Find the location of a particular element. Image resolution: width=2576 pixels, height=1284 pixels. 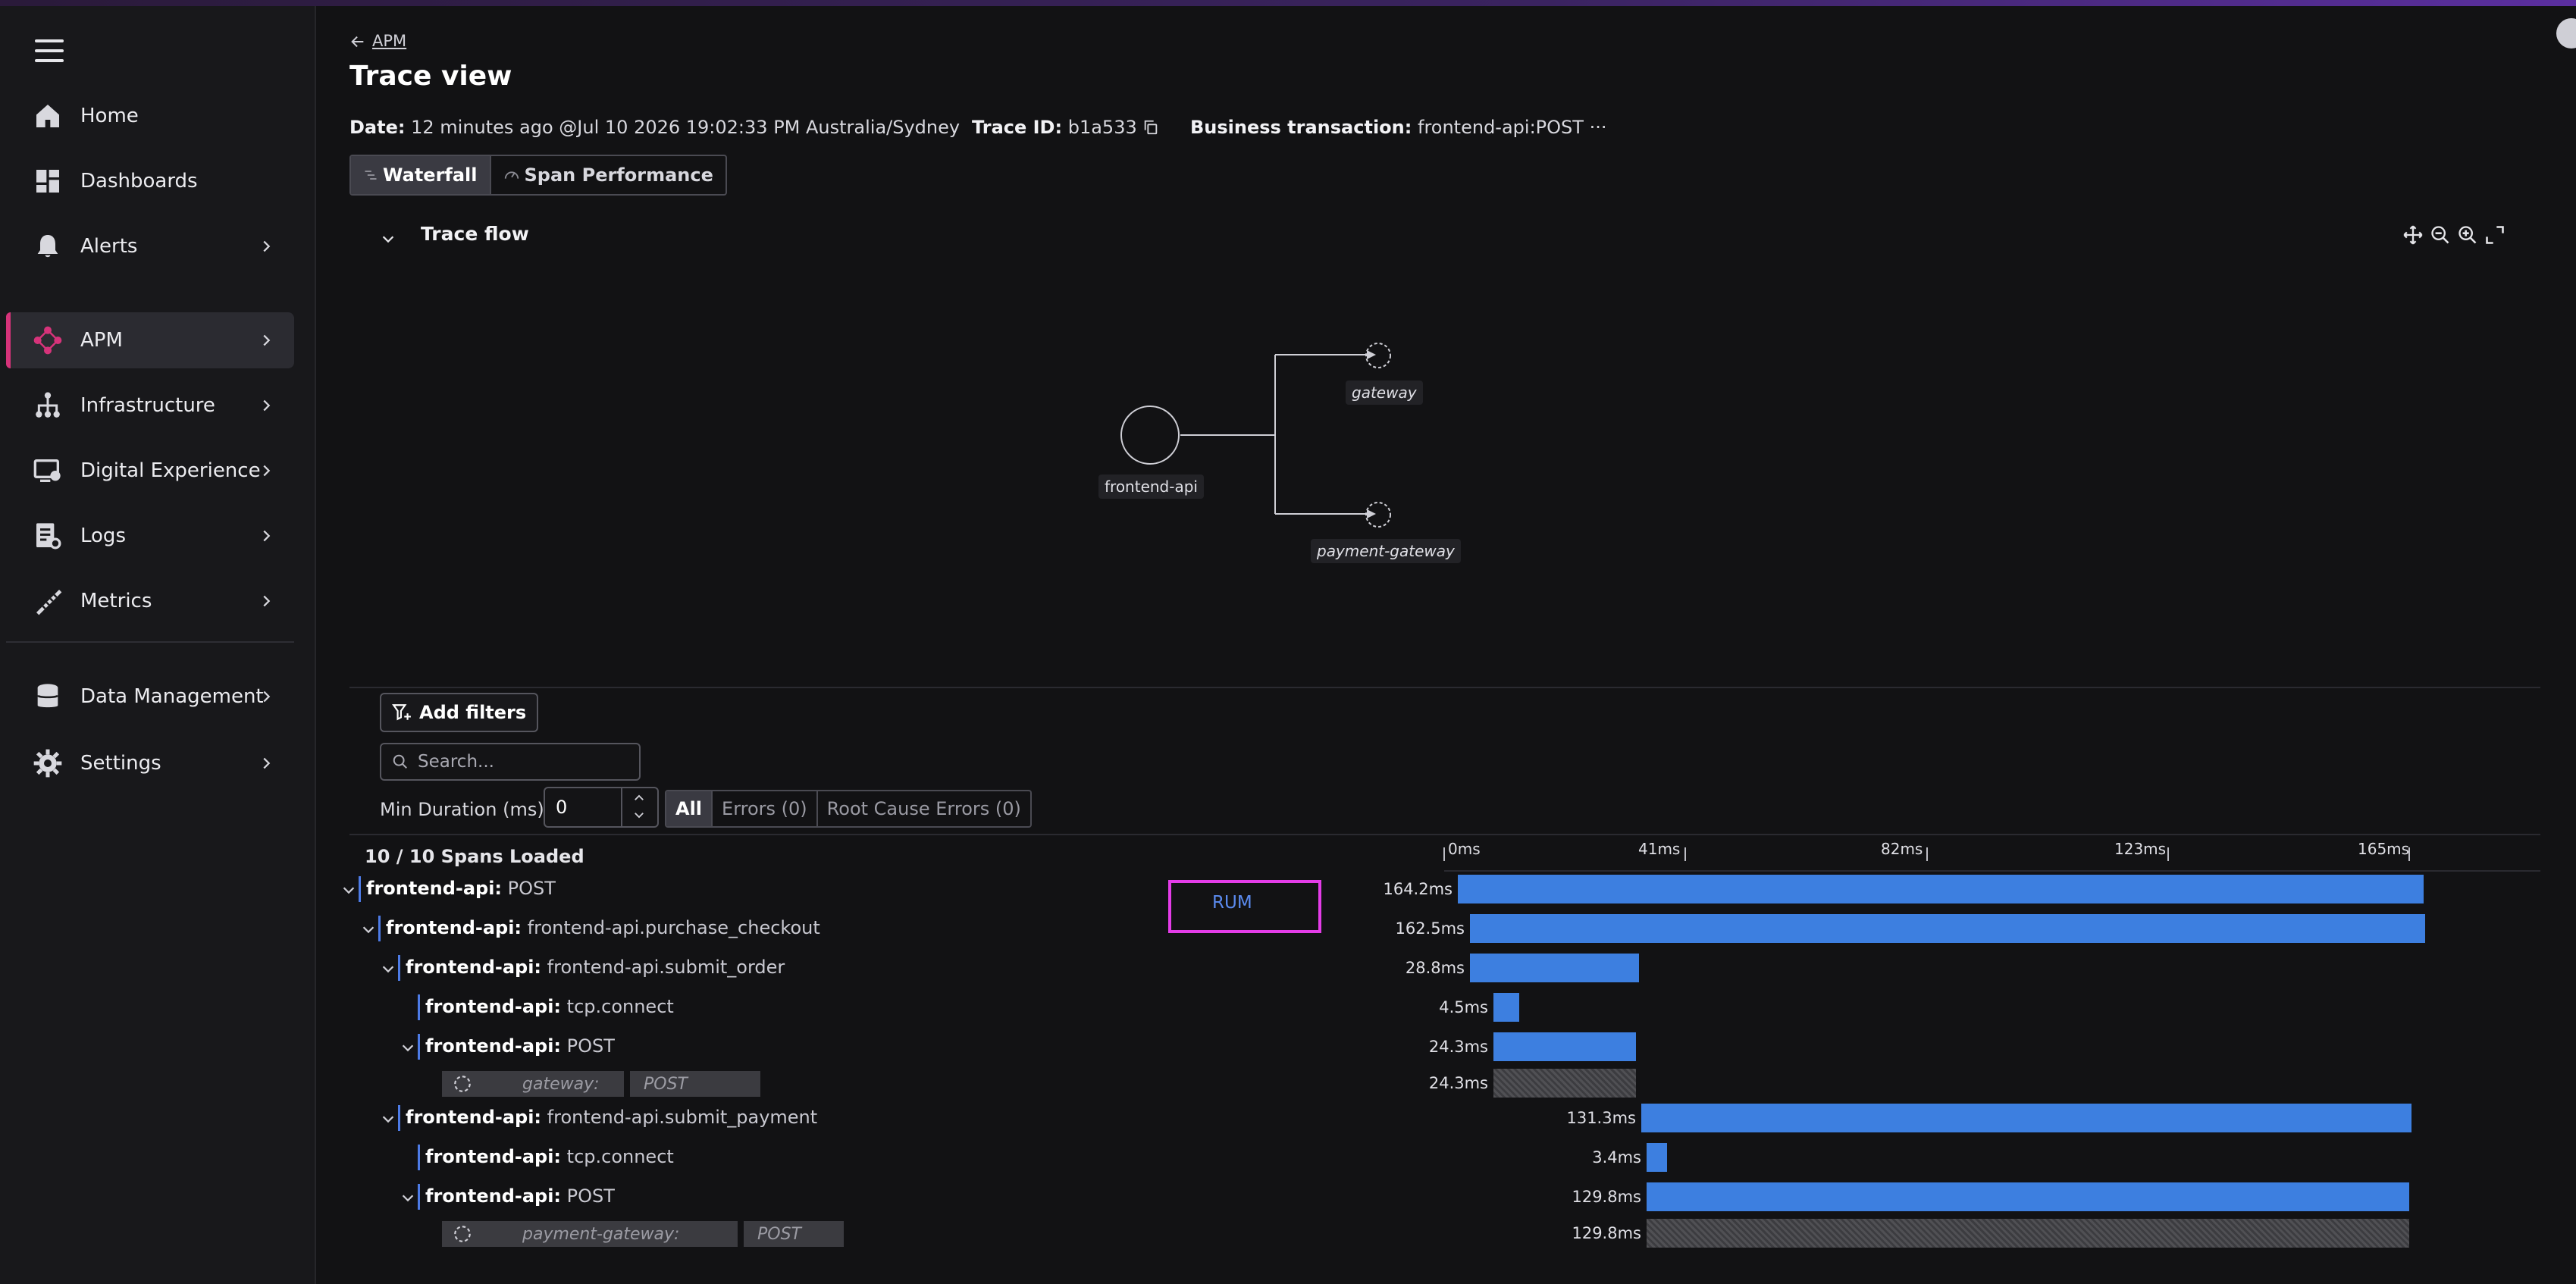

node-label-frontend-api: frontend-api is located at coordinates (1151, 486).